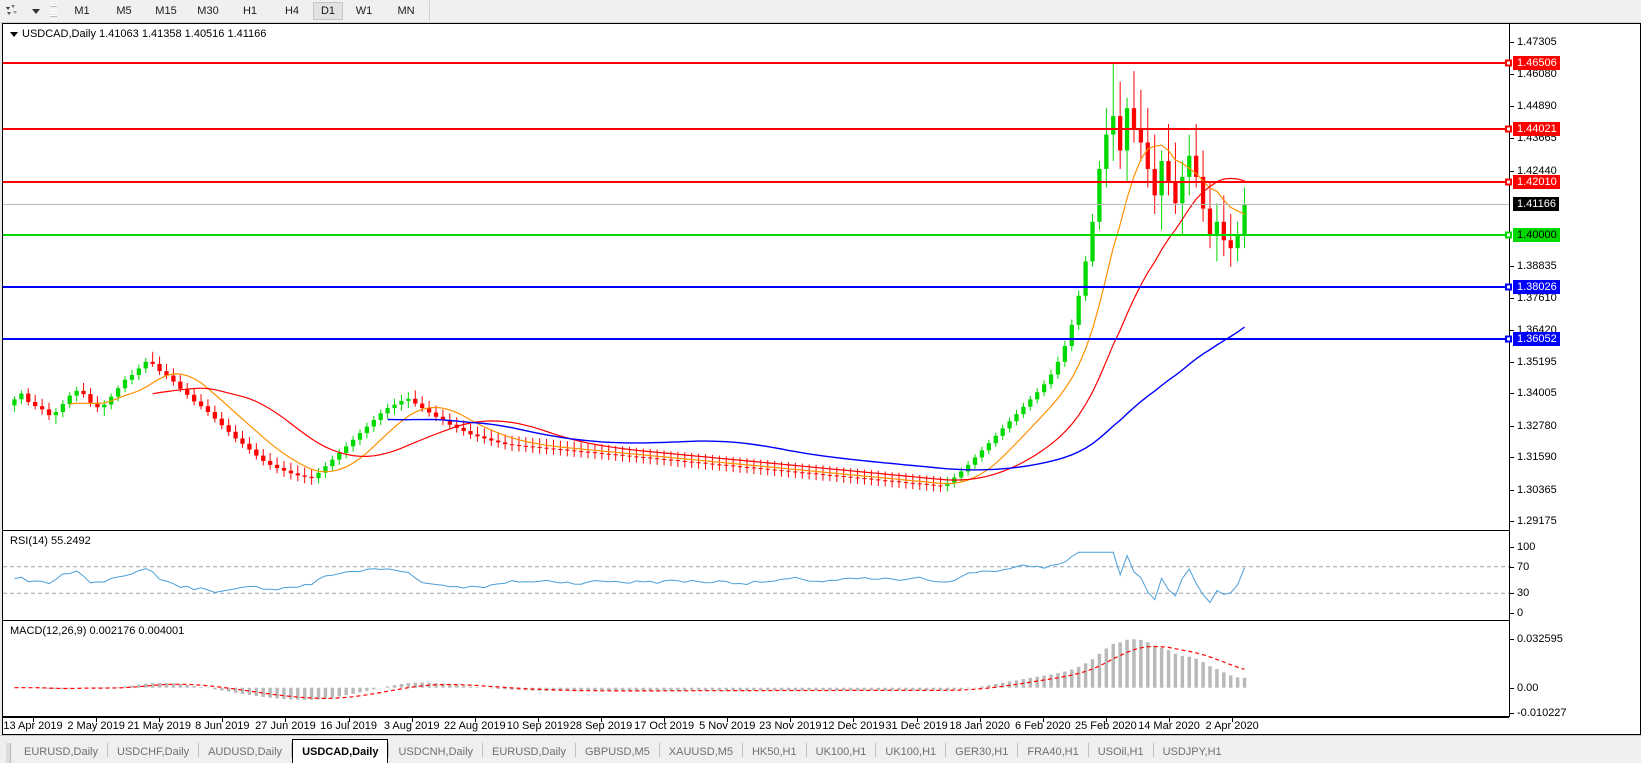 The image size is (1641, 764). I want to click on macd-panel: MACD(12,26,9) 0.002176 0.004001, so click(756, 669).